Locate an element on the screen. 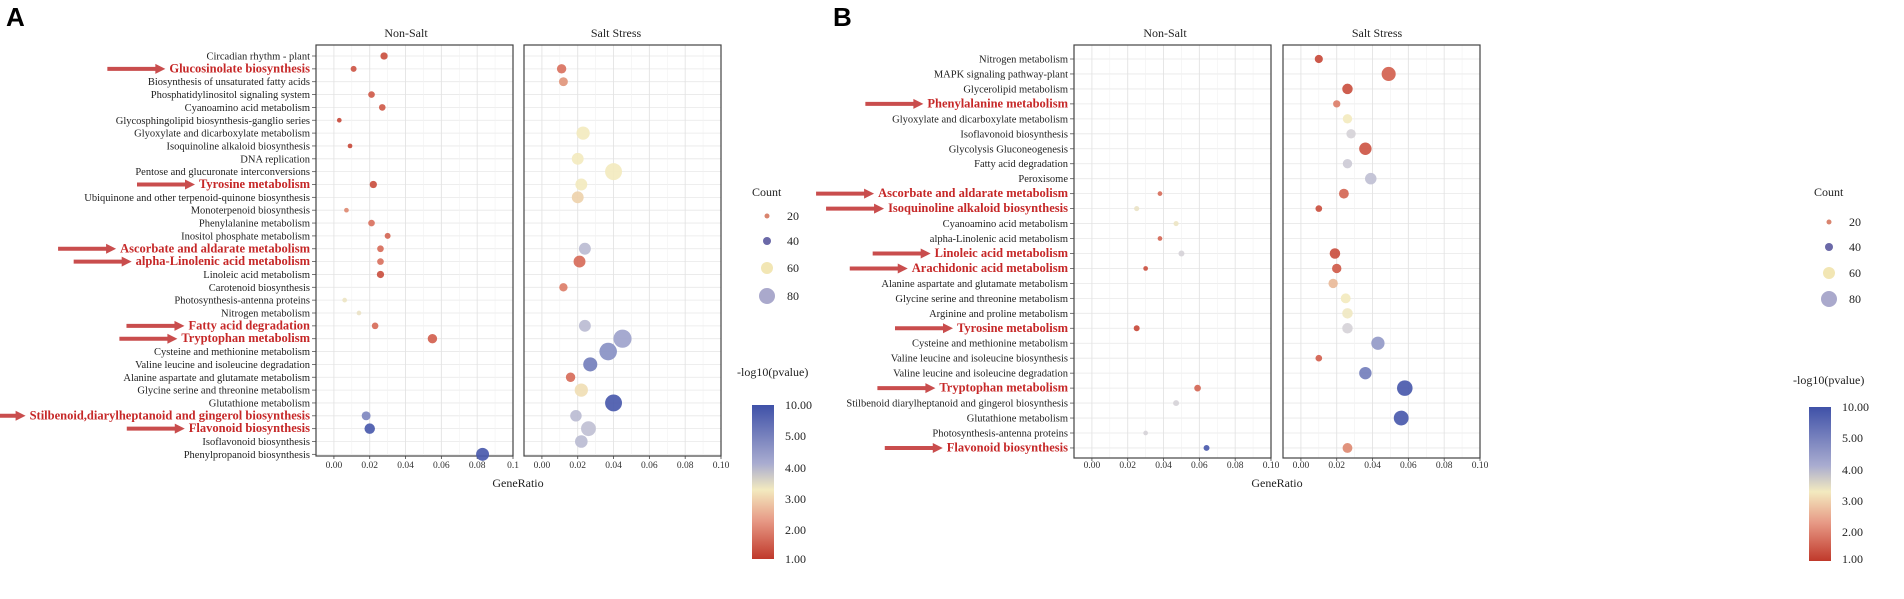 The image size is (1904, 599). x-tick-label: 0.04 is located at coordinates (1372, 466).